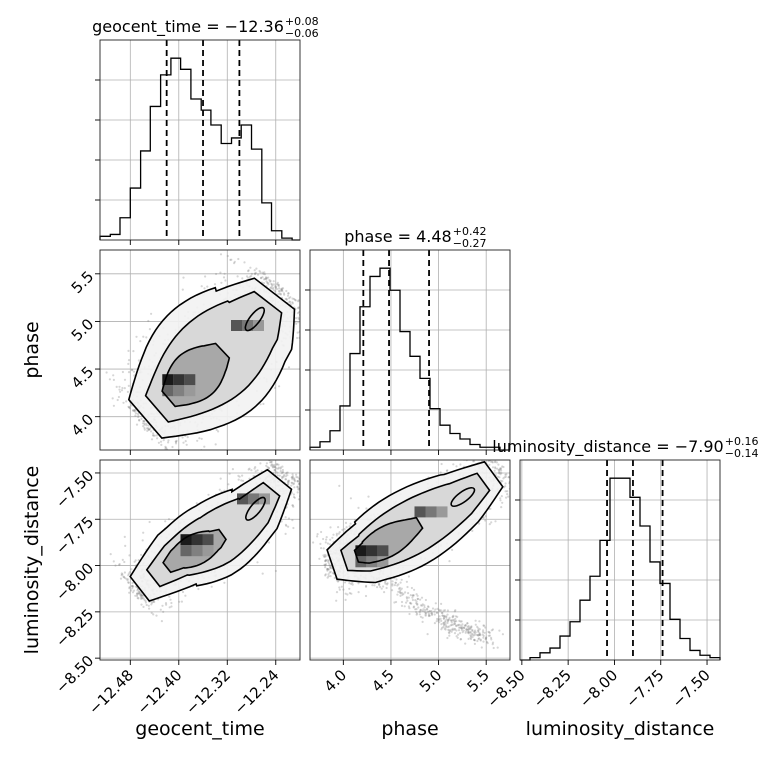  What do you see at coordinates (74, 535) in the screenshot?
I see `ytick-label-luminosity_distance-3: −7.75` at bounding box center [74, 535].